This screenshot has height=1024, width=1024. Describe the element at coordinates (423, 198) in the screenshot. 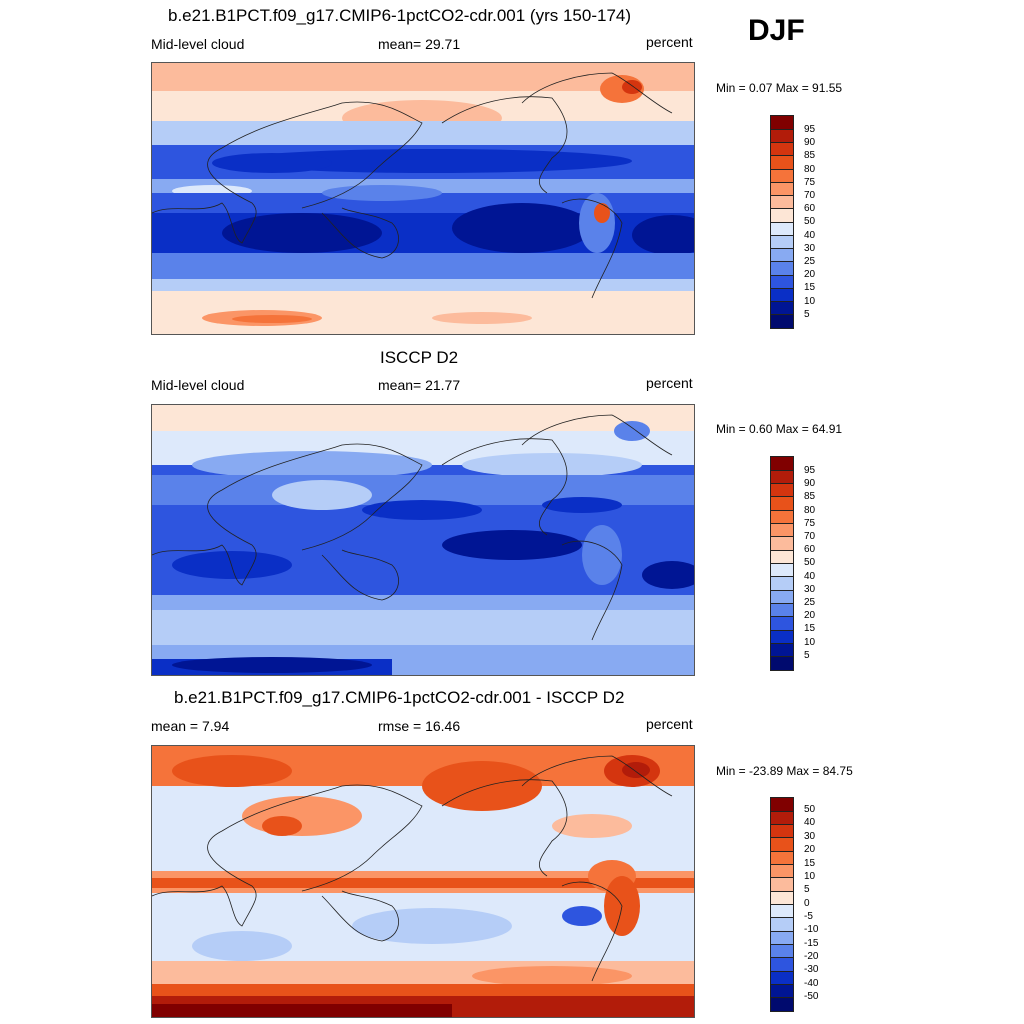

I see `map-model` at that location.